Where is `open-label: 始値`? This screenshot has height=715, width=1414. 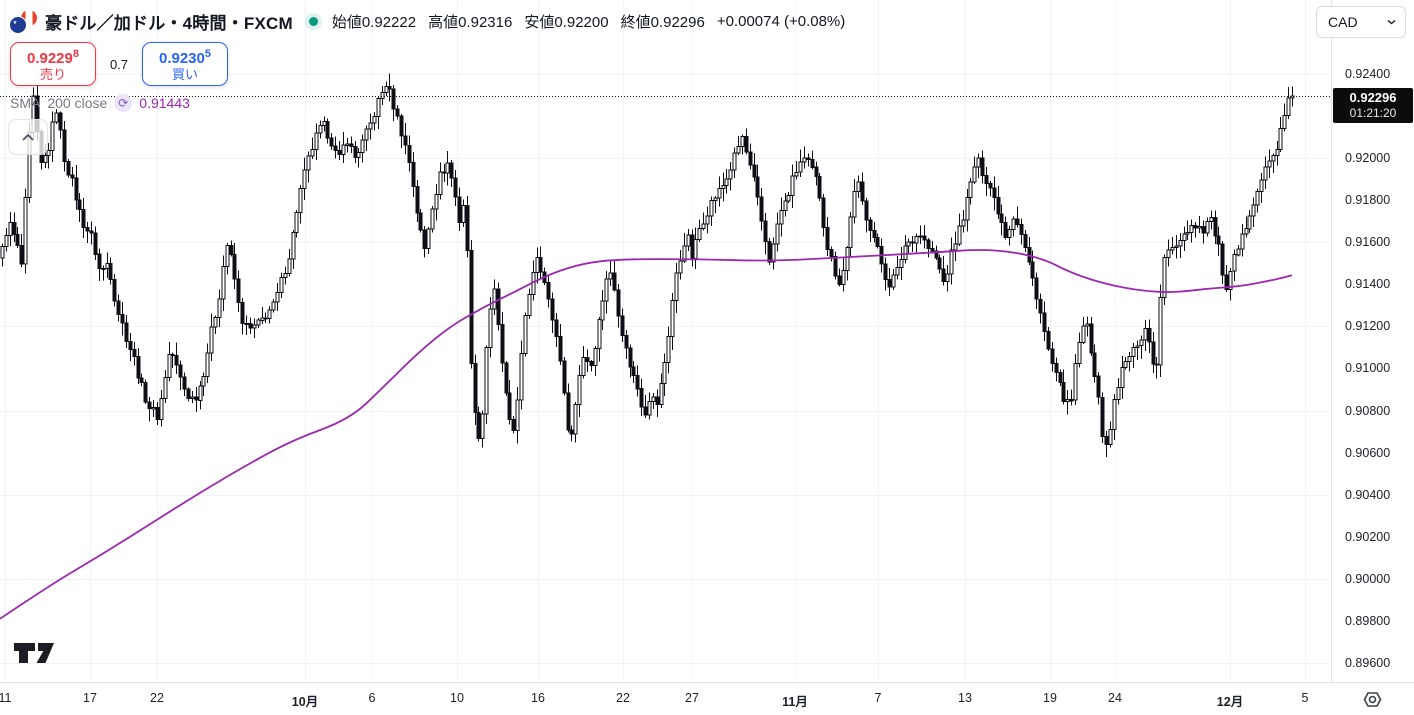
open-label: 始値 is located at coordinates (346, 22).